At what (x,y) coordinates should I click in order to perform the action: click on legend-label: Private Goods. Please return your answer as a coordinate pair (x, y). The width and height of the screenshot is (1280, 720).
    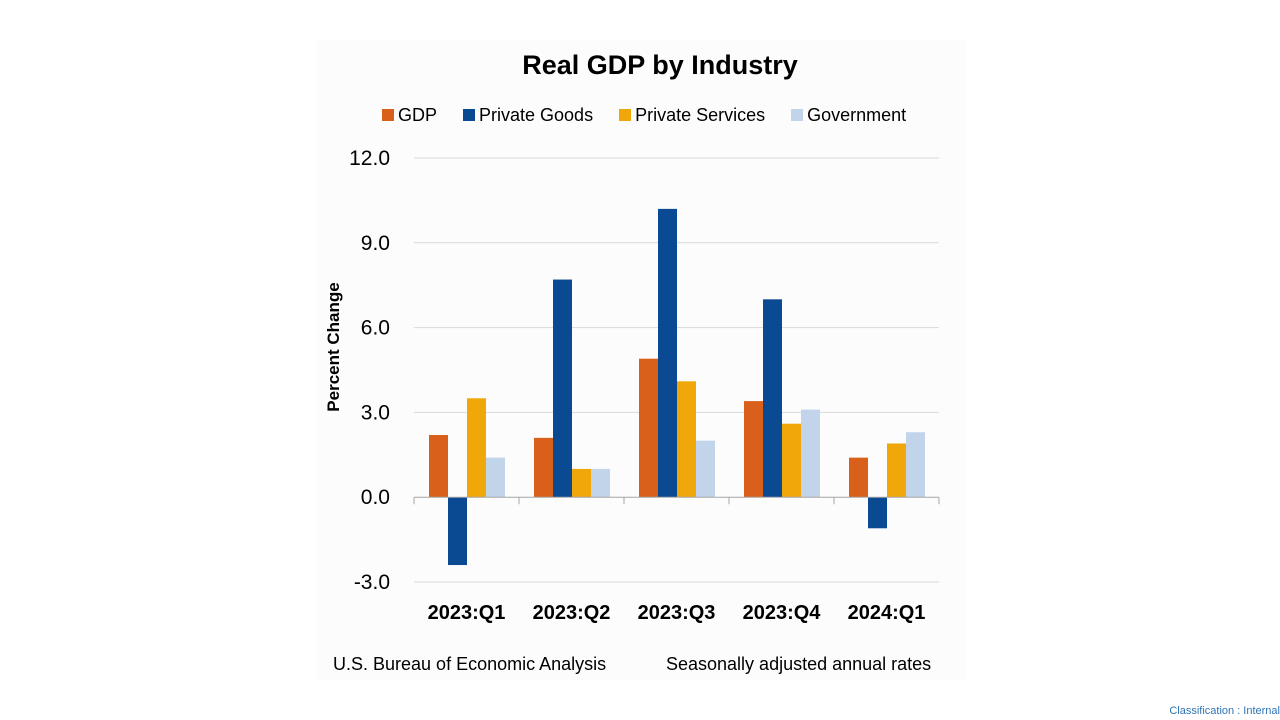
    Looking at the image, I should click on (536, 114).